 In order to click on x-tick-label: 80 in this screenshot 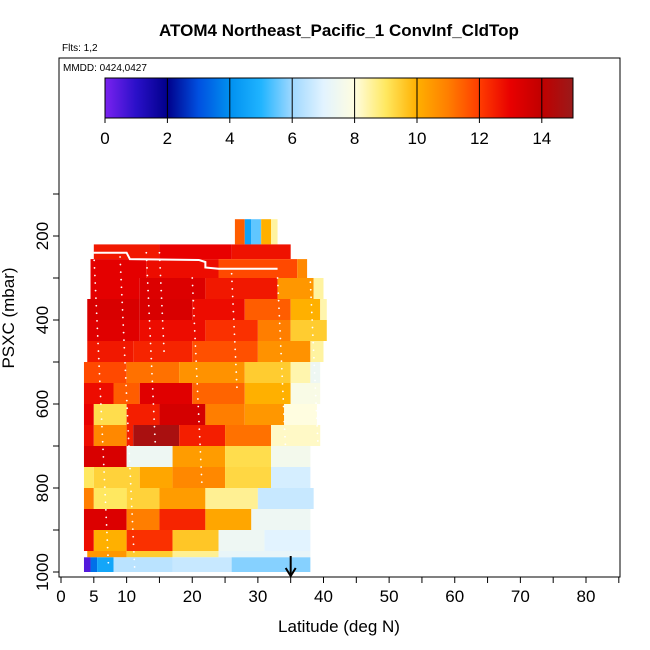, I will do `click(586, 596)`.